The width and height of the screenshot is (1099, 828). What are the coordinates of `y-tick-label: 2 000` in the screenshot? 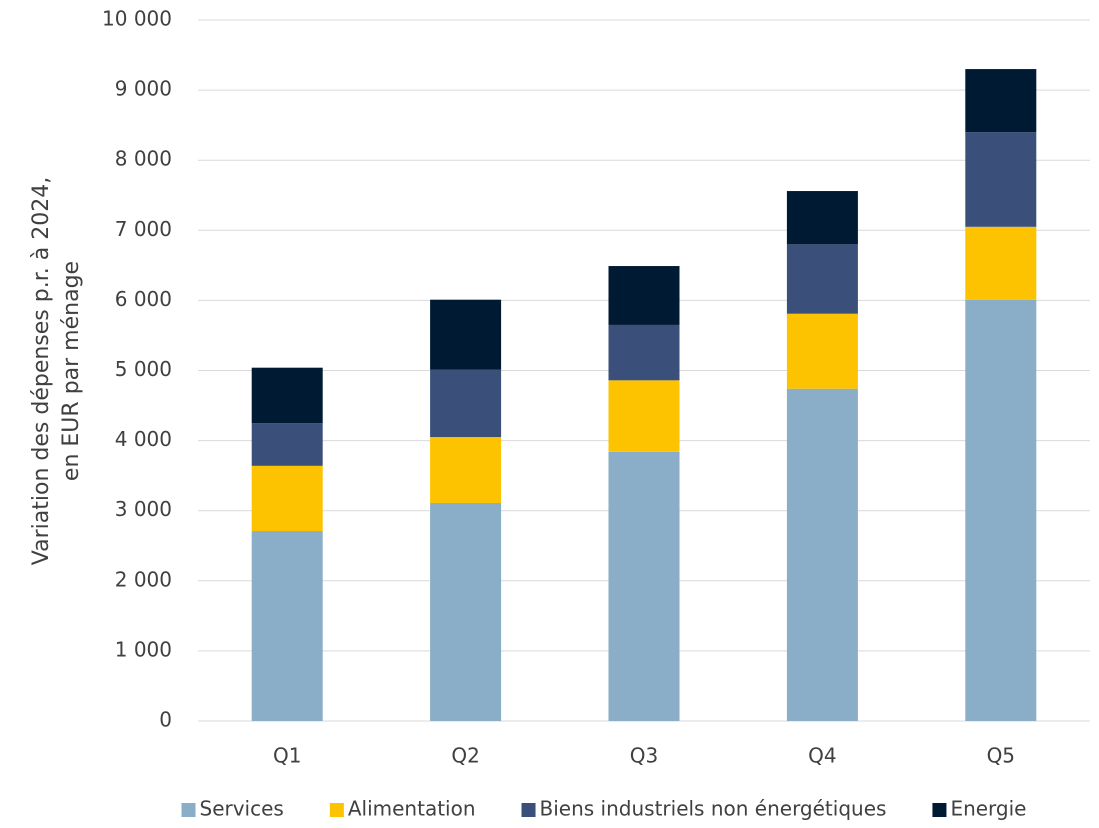 It's located at (143, 579).